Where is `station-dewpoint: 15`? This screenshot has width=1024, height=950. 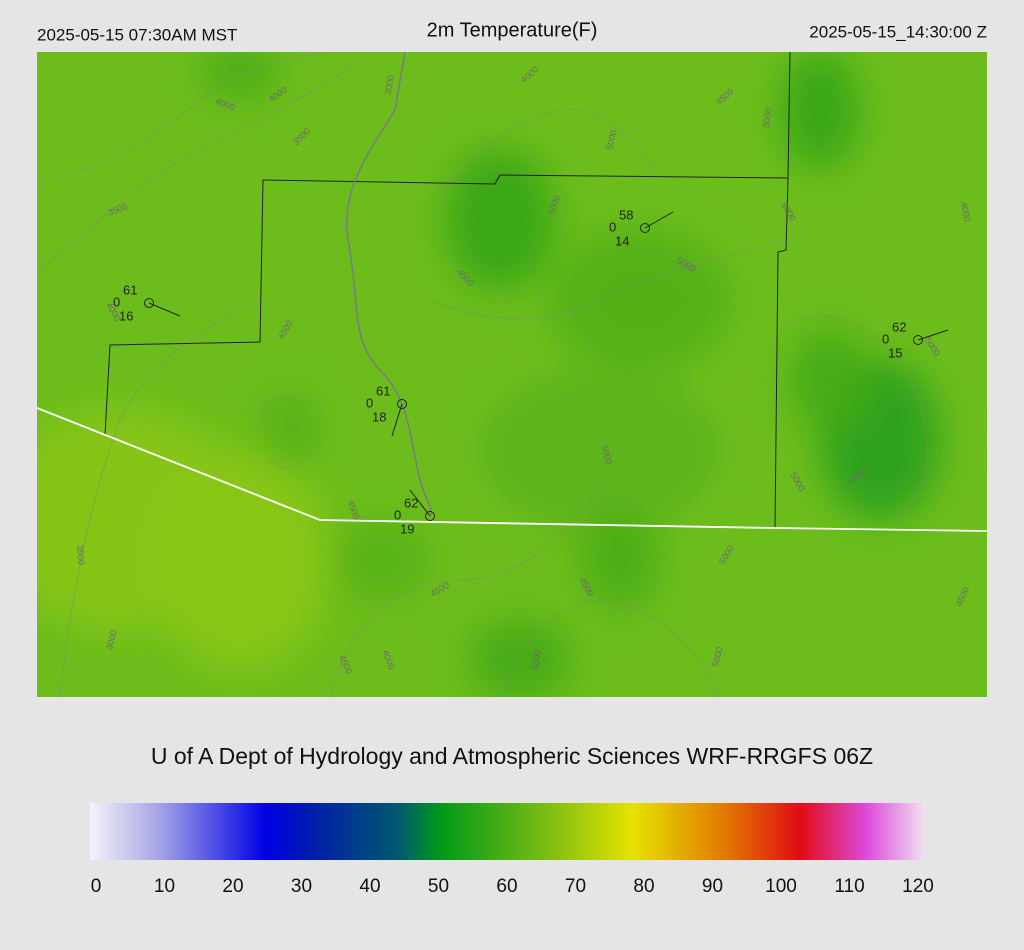
station-dewpoint: 15 is located at coordinates (895, 352).